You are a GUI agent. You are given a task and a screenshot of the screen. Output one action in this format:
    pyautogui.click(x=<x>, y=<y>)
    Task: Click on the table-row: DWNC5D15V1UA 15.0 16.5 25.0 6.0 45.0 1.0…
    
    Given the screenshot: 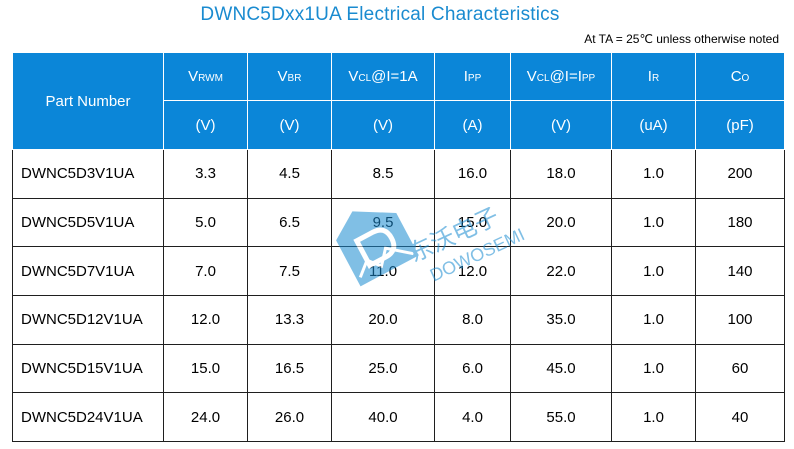 What is the action you would take?
    pyautogui.click(x=398, y=368)
    